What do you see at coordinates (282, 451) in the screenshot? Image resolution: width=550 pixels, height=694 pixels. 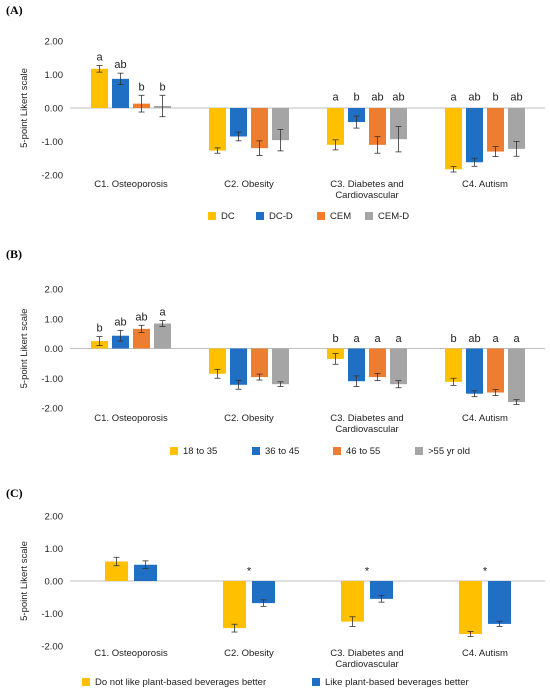 I see `legend-label: 36 to 45` at bounding box center [282, 451].